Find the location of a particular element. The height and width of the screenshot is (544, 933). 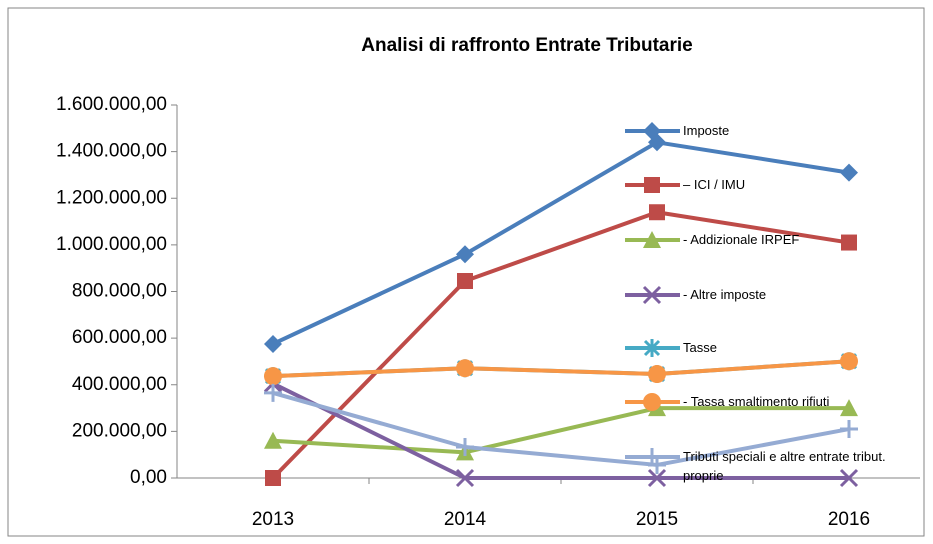

y-tick-label: 1.600.000,00 is located at coordinates (111, 104).